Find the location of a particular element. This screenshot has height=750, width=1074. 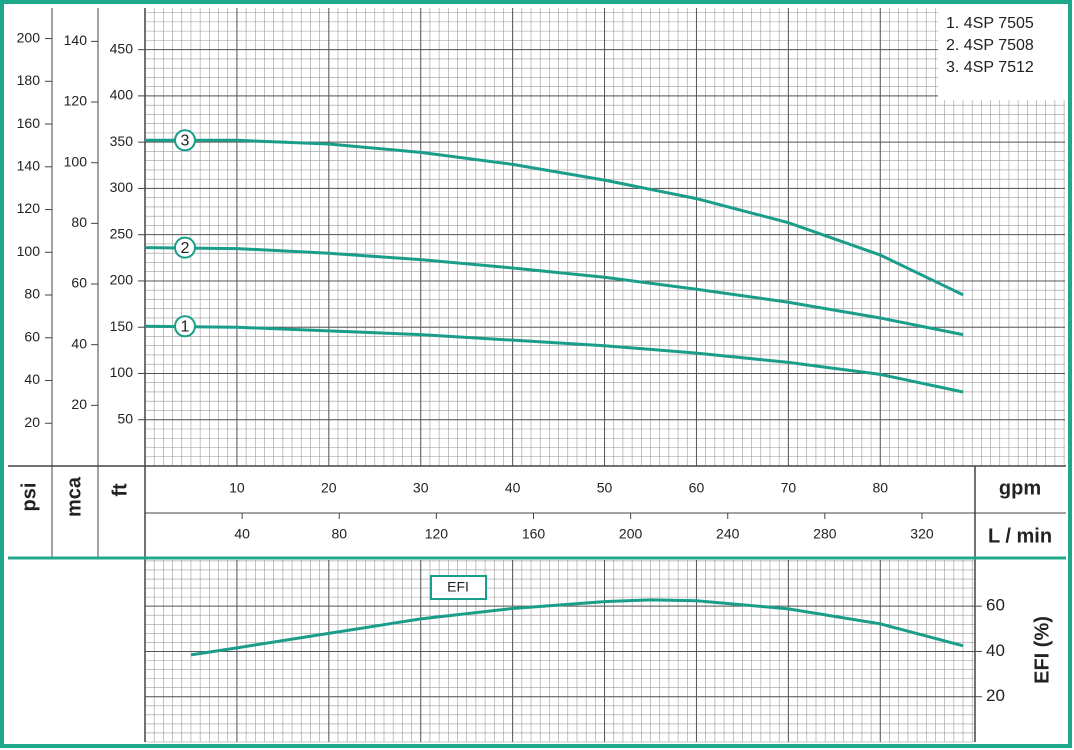

psi-tick-label: 80 is located at coordinates (32, 294).